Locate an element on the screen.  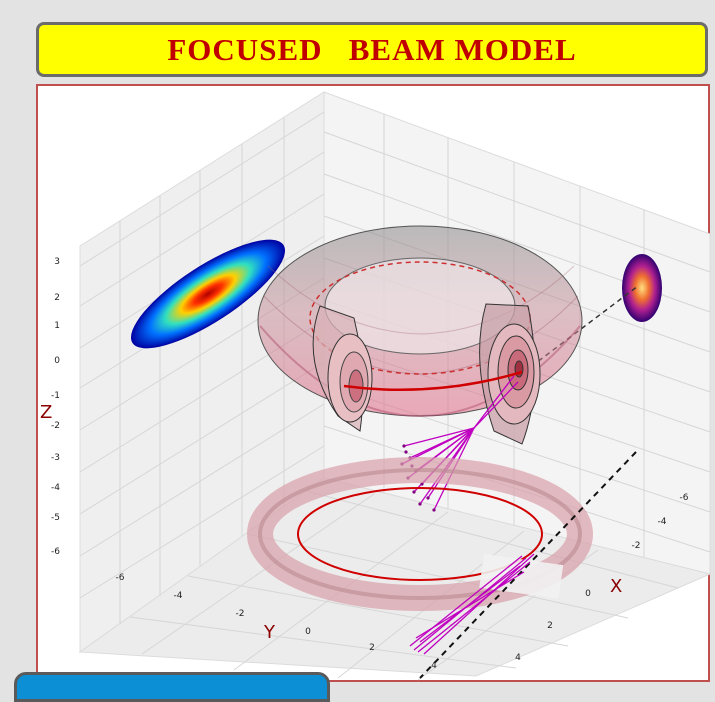
z-tick: -1 is located at coordinates (55, 396).